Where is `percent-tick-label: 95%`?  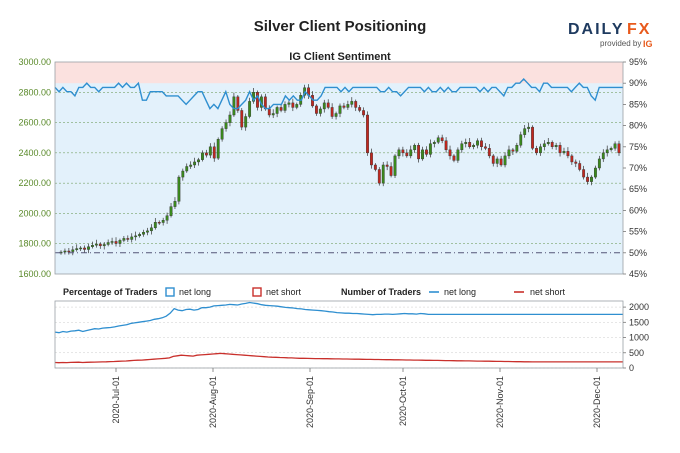
percent-tick-label: 95% is located at coordinates (638, 62).